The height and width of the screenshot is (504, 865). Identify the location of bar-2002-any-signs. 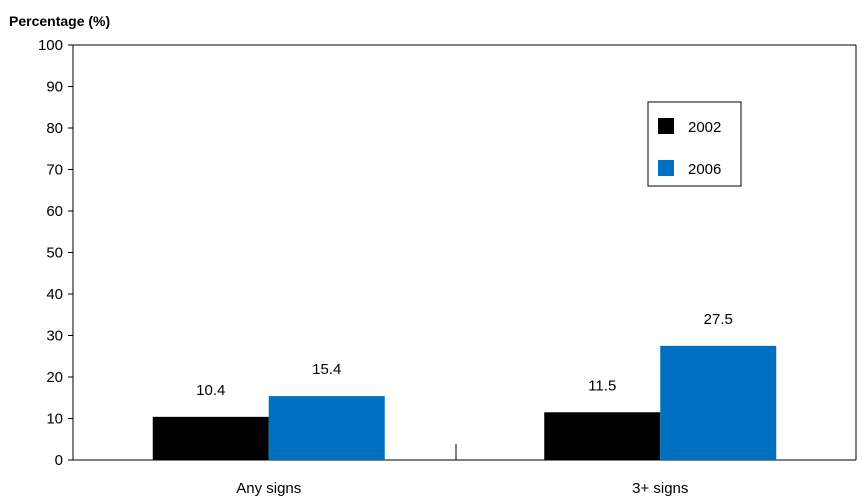
(210, 438).